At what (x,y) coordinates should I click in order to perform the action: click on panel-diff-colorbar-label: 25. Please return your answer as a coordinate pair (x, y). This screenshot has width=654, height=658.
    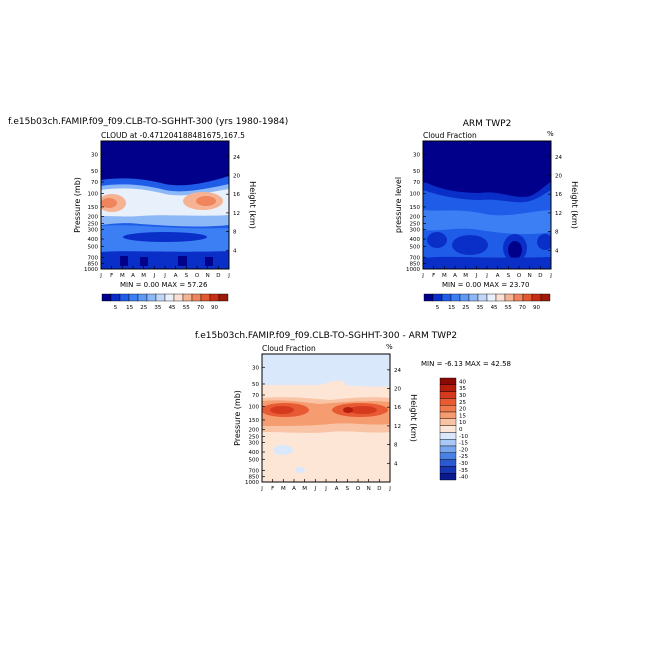
    Looking at the image, I should click on (462, 403).